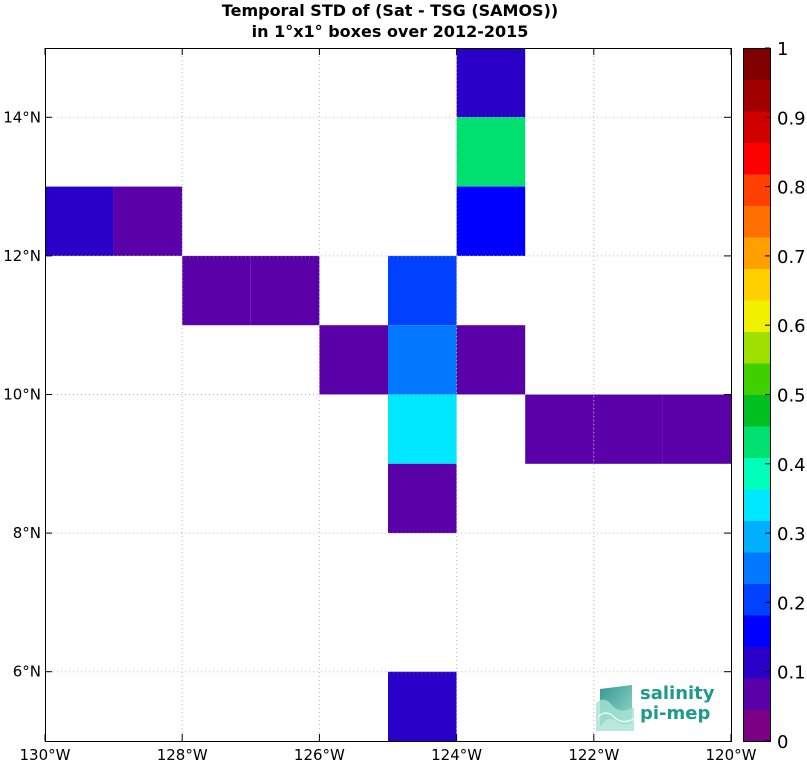 This screenshot has height=763, width=807. I want to click on colorbar-tick-label: 0.9, so click(791, 118).